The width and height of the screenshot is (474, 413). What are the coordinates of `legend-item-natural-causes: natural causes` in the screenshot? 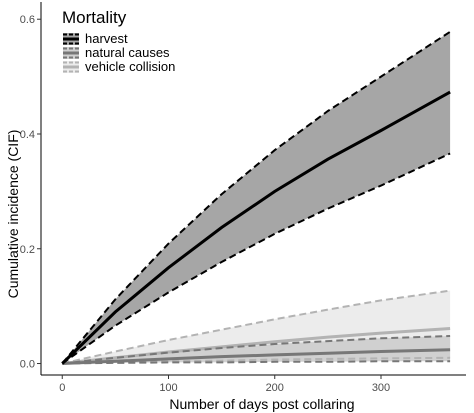 It's located at (116, 52).